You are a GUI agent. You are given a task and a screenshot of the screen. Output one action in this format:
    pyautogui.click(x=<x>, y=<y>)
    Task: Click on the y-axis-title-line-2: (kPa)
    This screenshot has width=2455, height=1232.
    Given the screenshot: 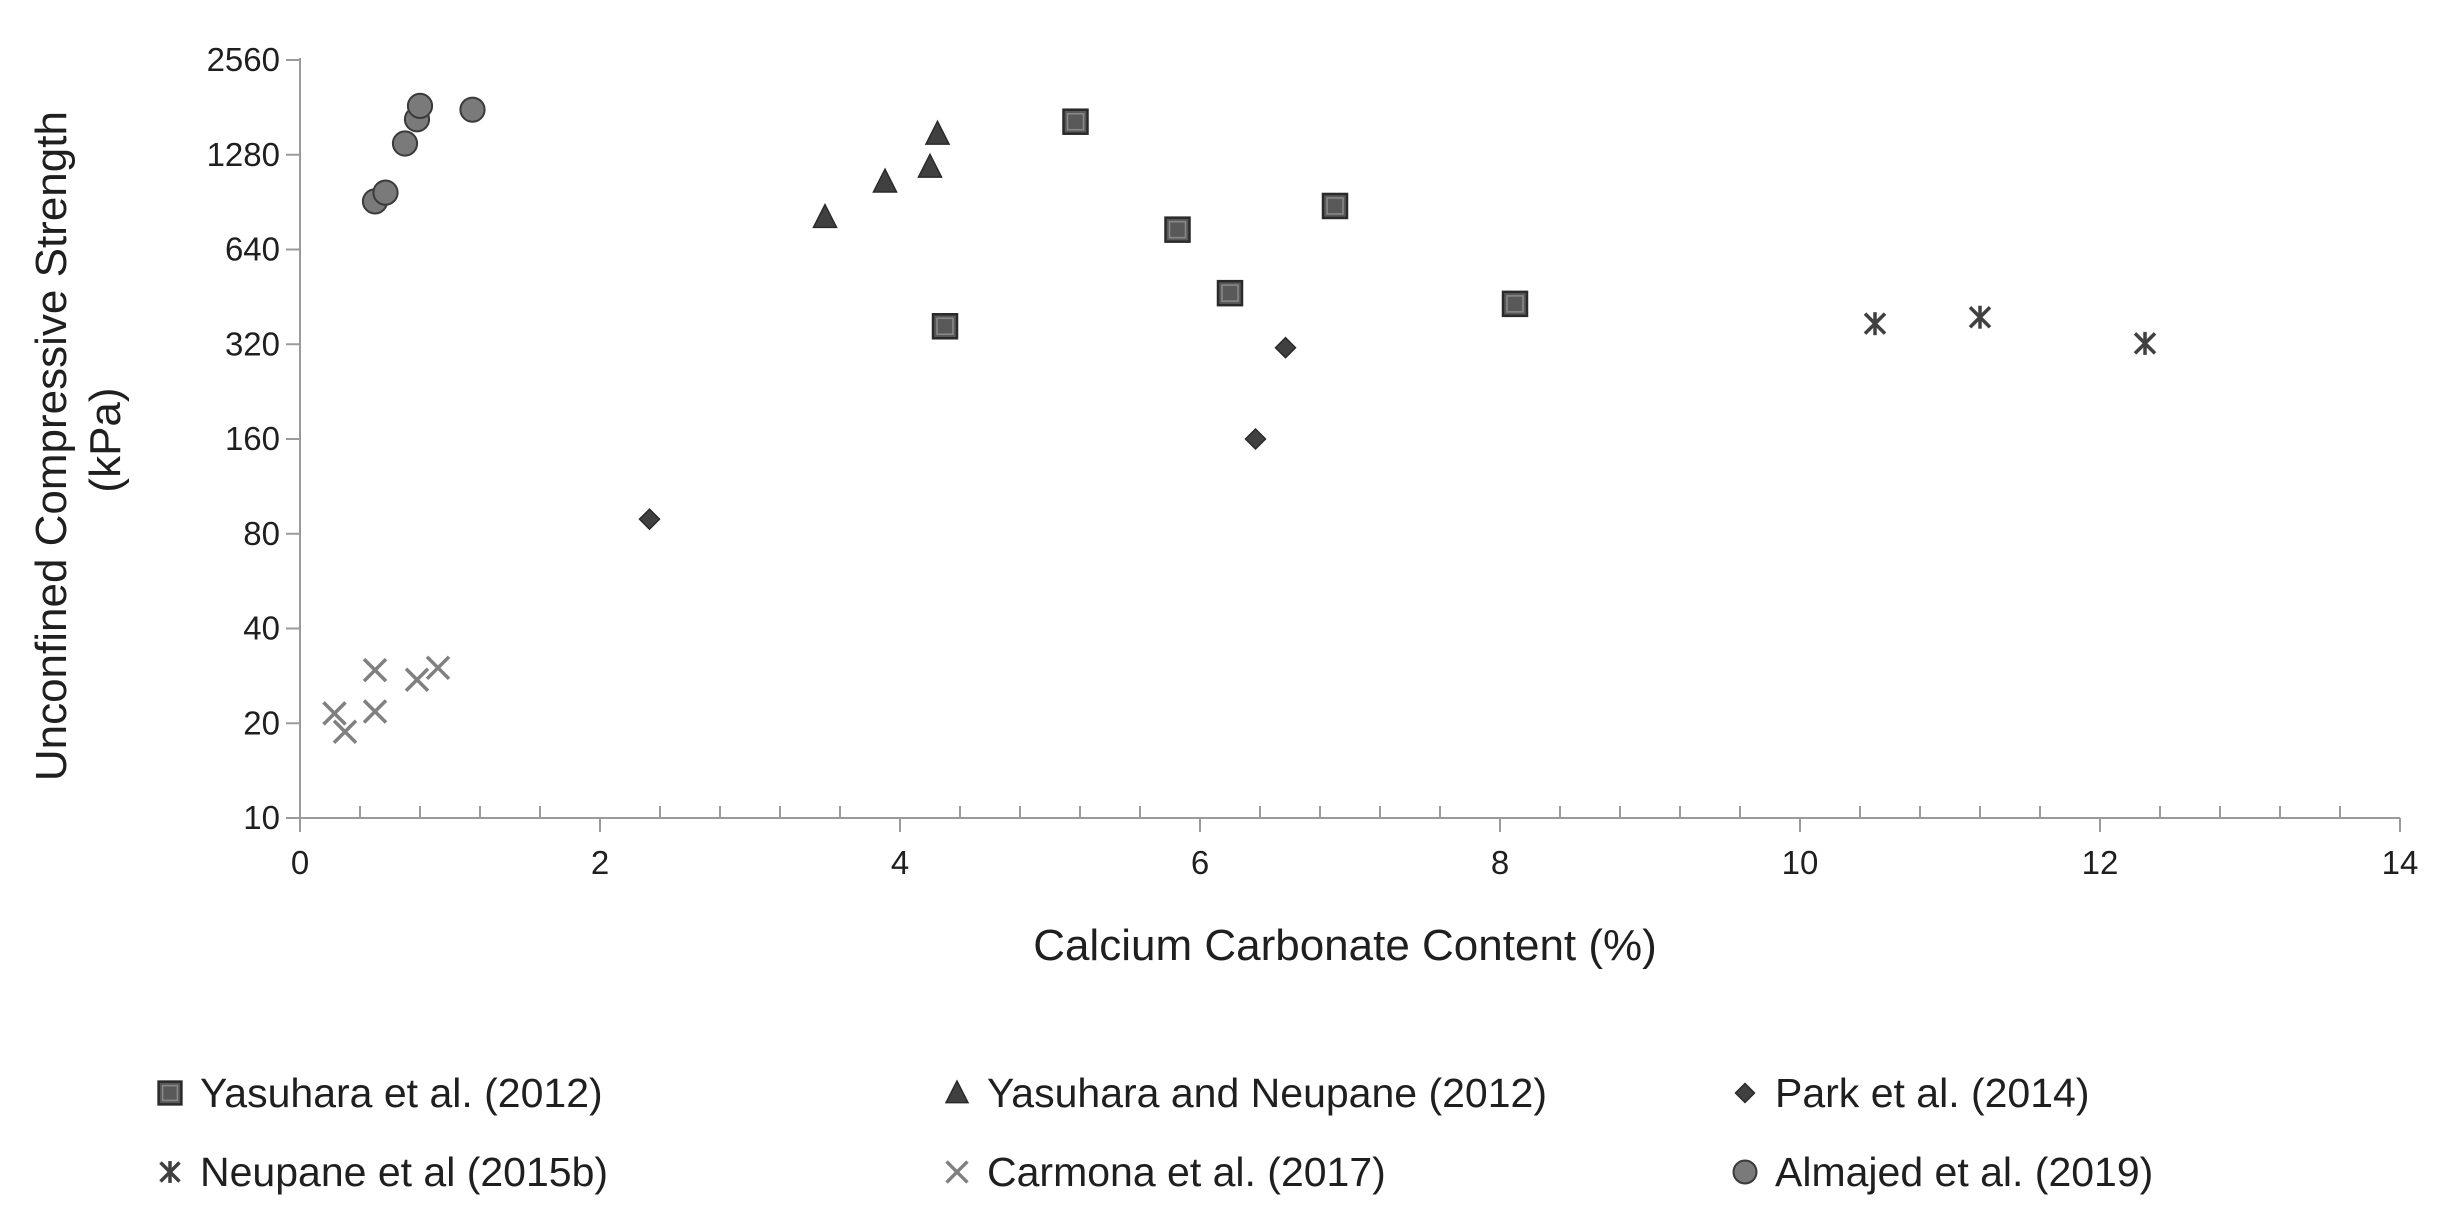 What is the action you would take?
    pyautogui.click(x=105, y=439)
    